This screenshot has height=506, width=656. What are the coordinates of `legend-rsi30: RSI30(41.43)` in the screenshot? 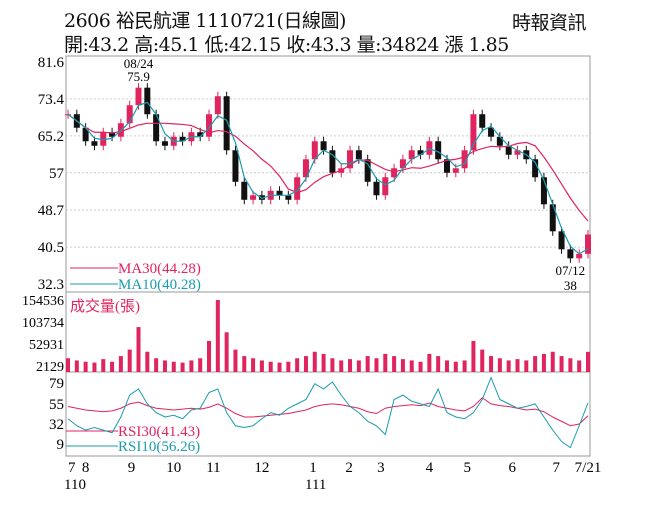 It's located at (159, 432).